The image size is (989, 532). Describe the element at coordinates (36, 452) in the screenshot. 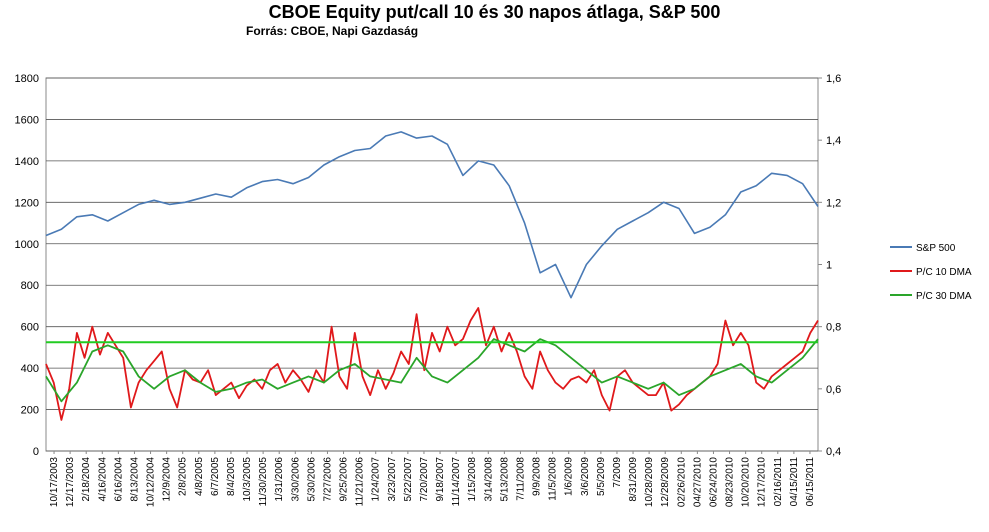

I see `y-left-tick-label: 0` at that location.